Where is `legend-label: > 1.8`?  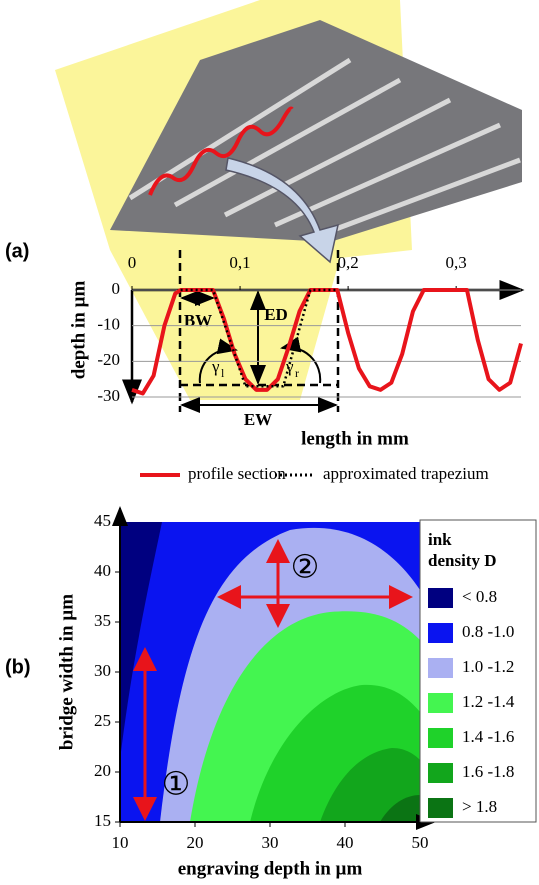 legend-label: > 1.8 is located at coordinates (479, 806).